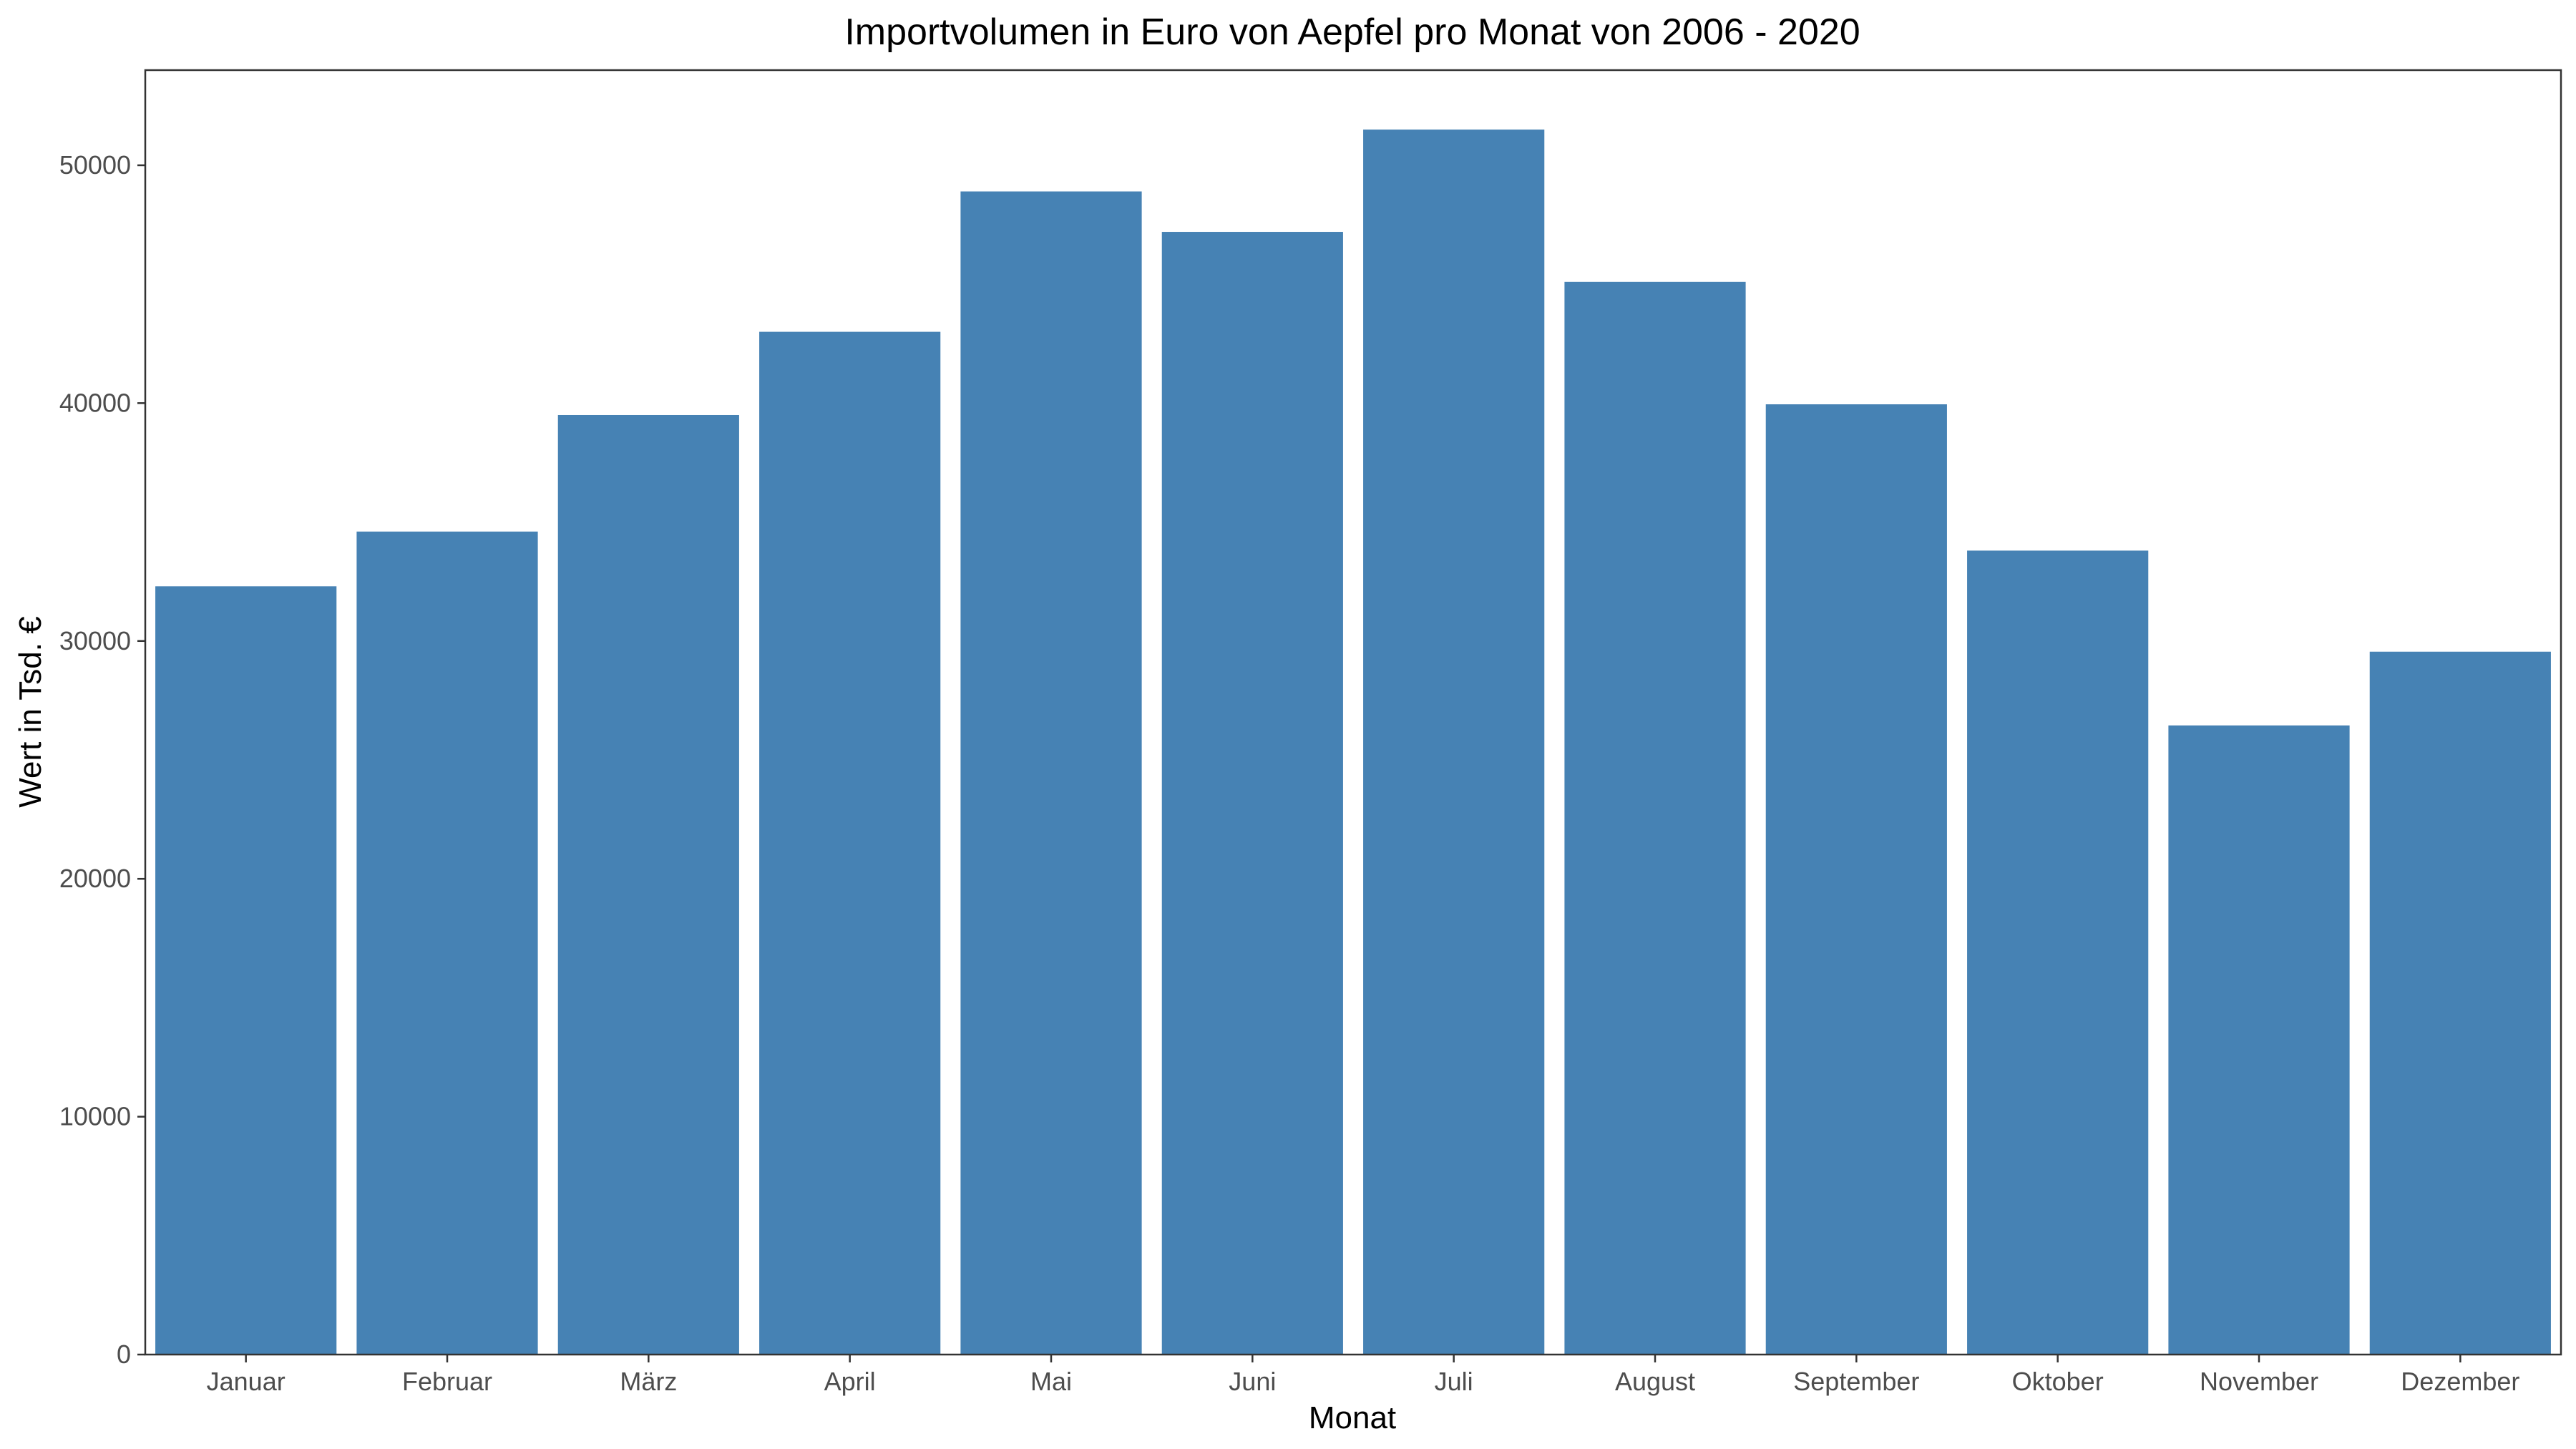 Image resolution: width=2576 pixels, height=1449 pixels. I want to click on bar-januar, so click(246, 970).